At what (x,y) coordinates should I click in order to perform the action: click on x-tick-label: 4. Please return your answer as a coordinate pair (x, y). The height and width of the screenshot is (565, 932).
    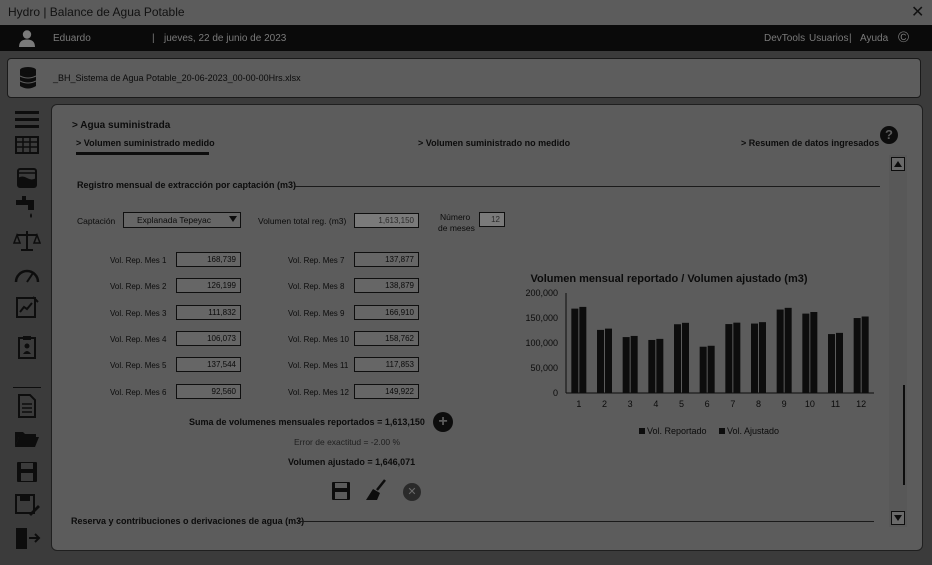
    Looking at the image, I should click on (655, 404).